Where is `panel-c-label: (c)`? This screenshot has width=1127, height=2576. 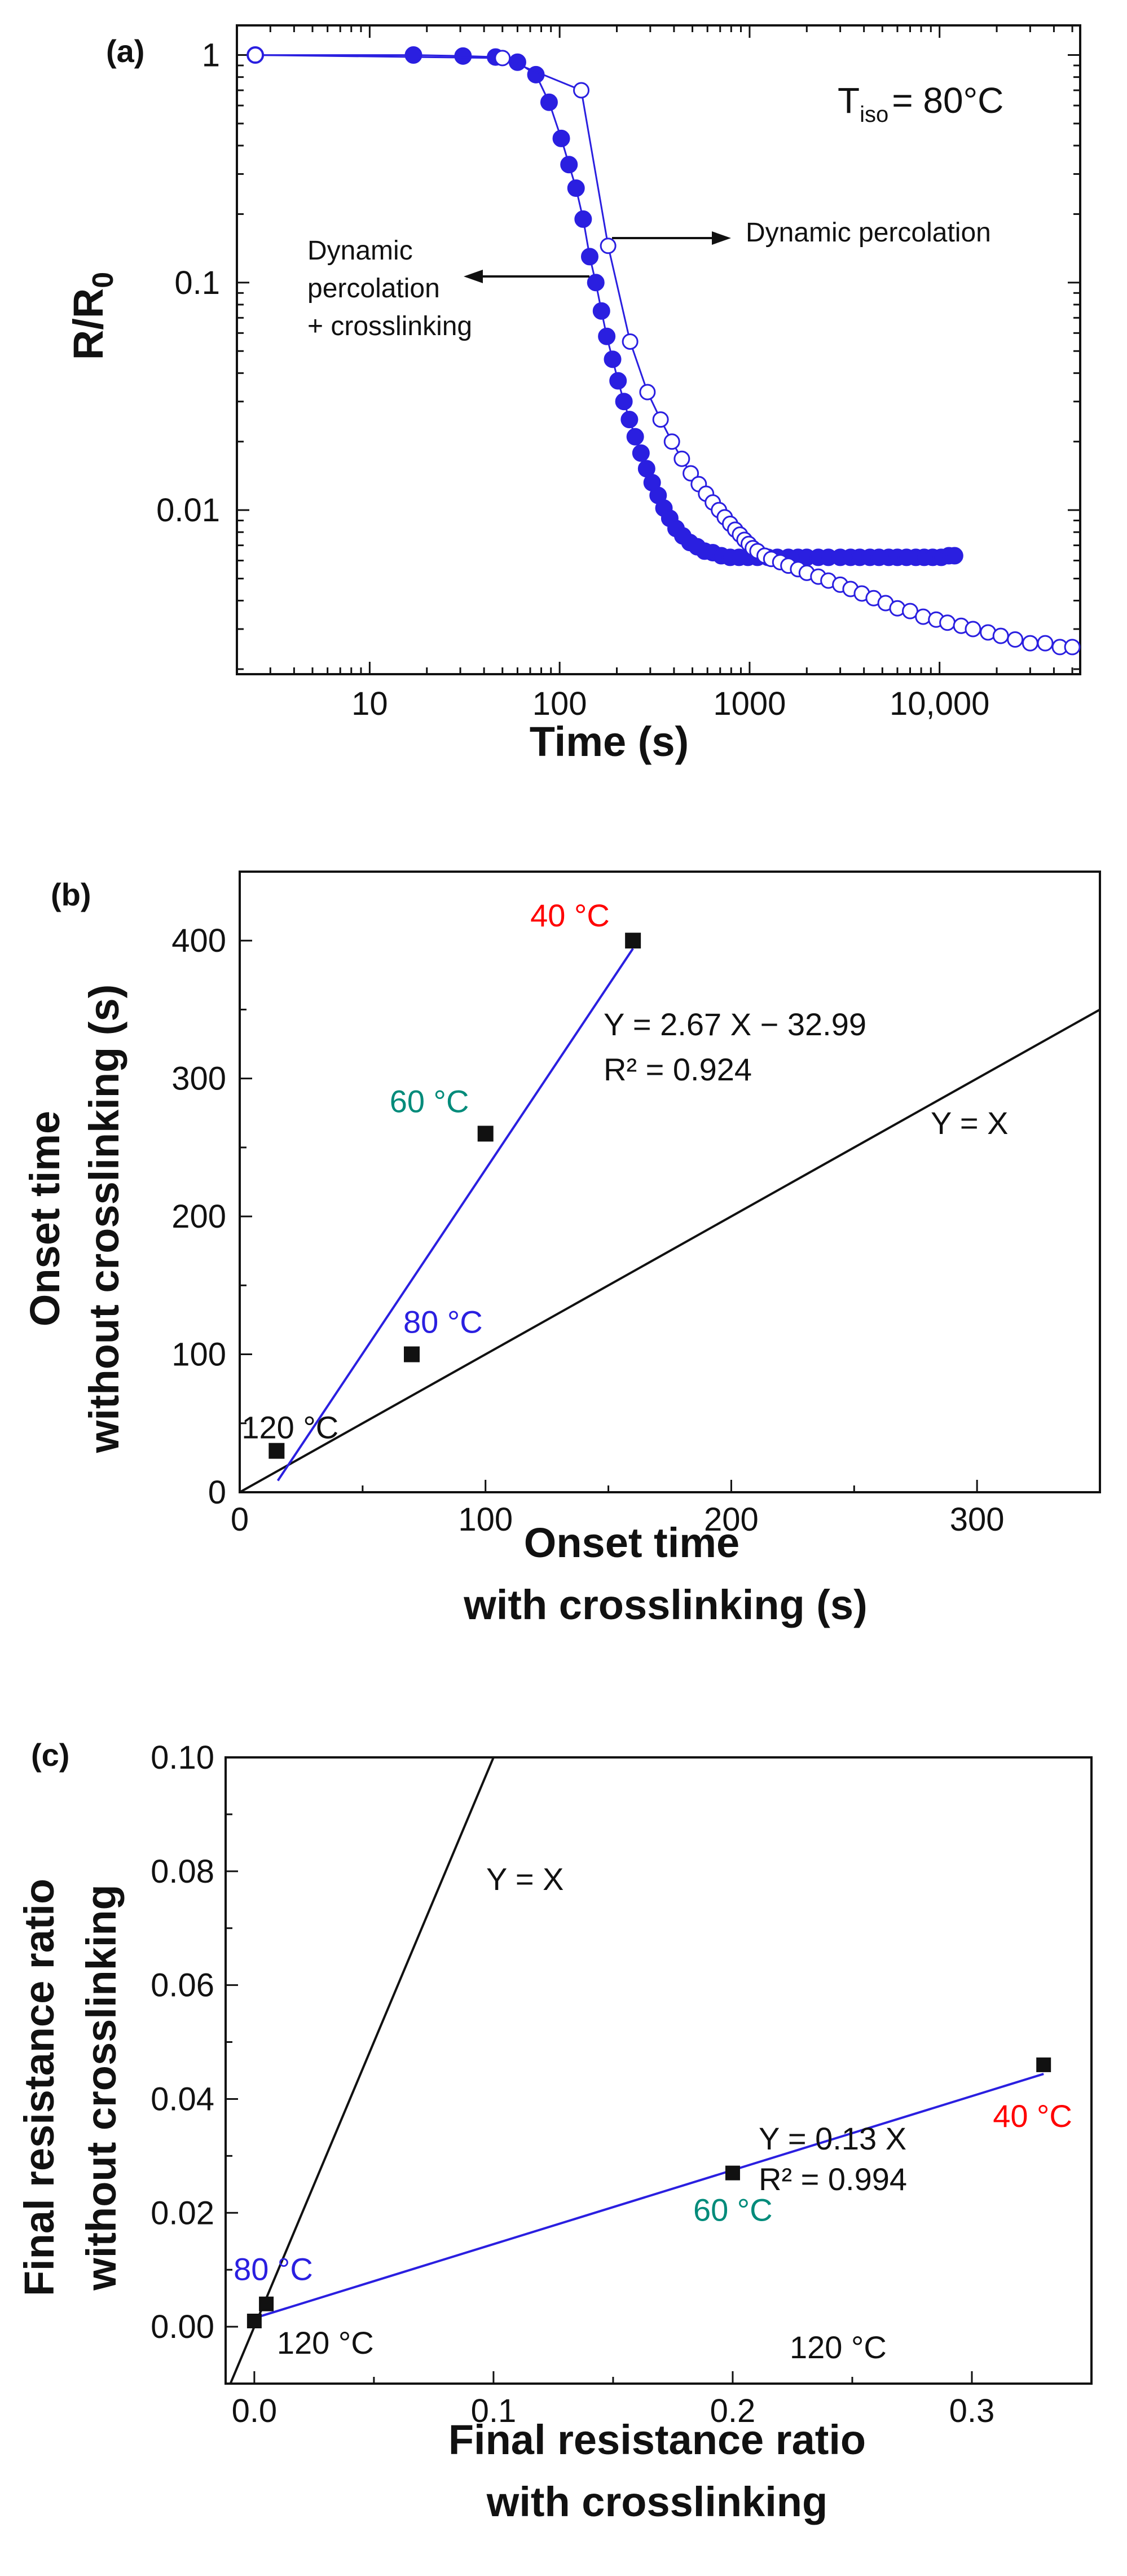 panel-c-label: (c) is located at coordinates (50, 1755).